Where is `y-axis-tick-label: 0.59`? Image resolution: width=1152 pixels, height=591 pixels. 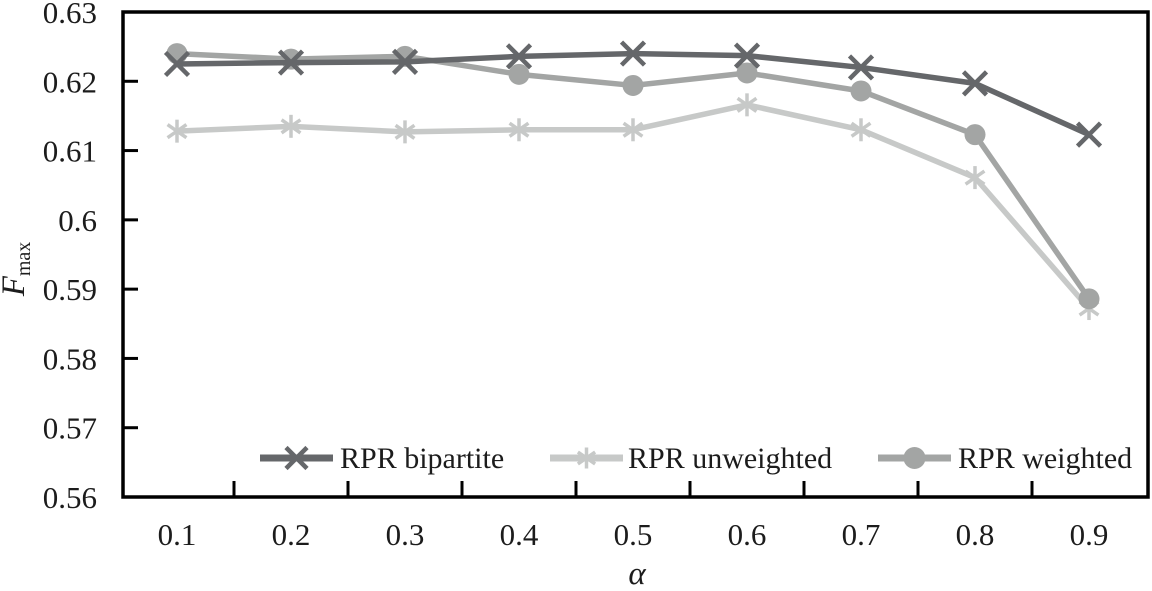
y-axis-tick-label: 0.59 is located at coordinates (70, 289).